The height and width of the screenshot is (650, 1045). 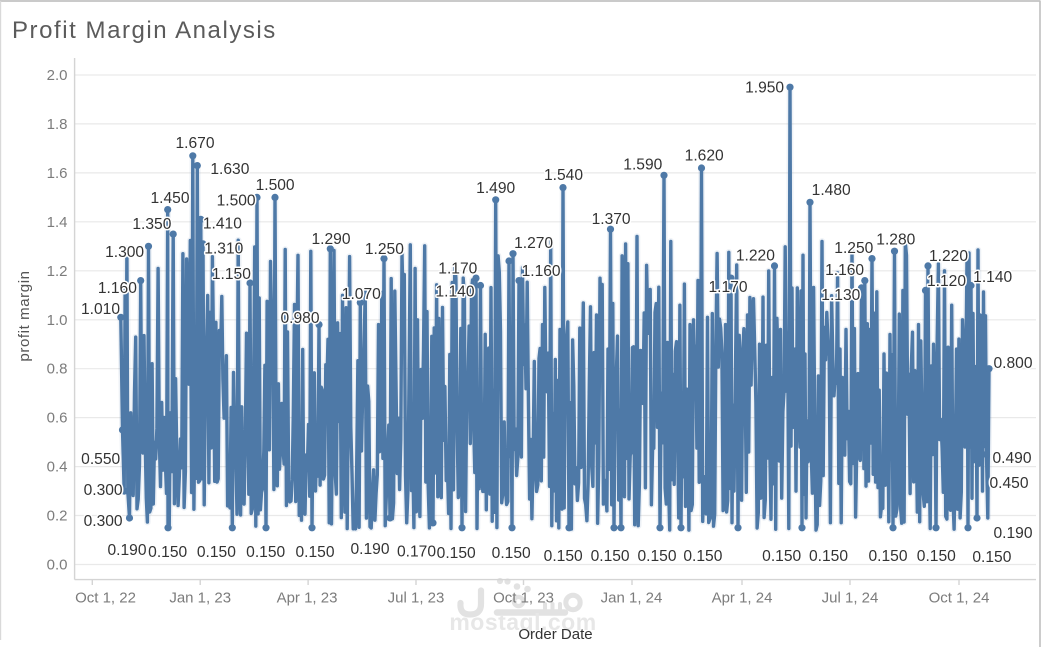 I want to click on svg-text: 1.950, so click(x=764, y=88).